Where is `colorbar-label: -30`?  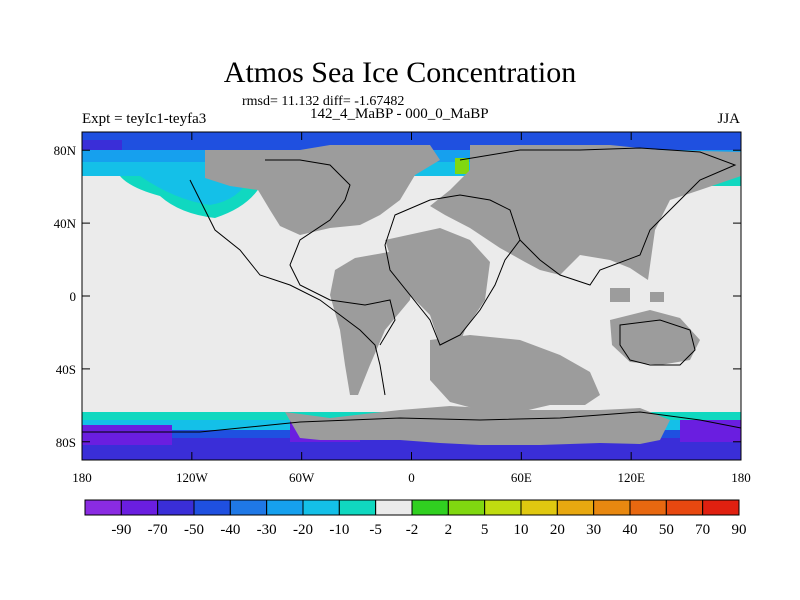 colorbar-label: -30 is located at coordinates (267, 530).